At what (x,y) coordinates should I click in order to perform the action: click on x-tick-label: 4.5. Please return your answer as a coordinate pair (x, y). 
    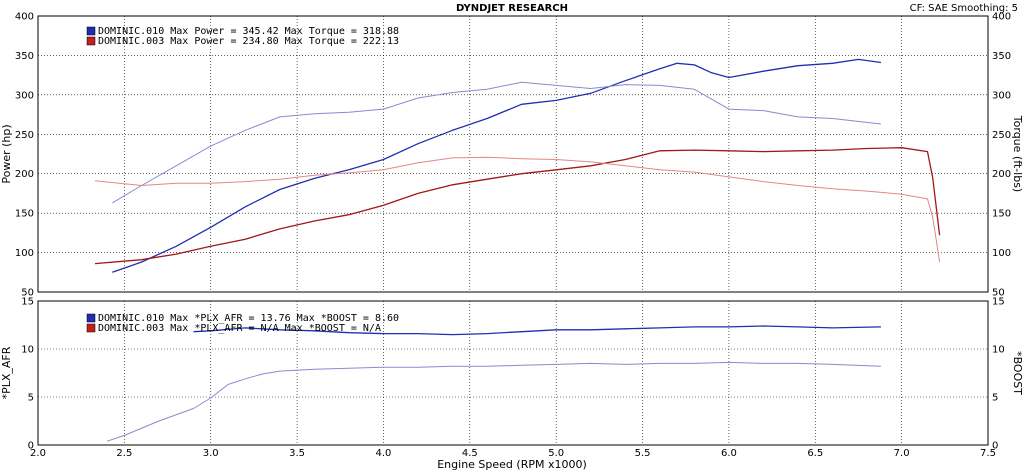
    Looking at the image, I should click on (470, 453).